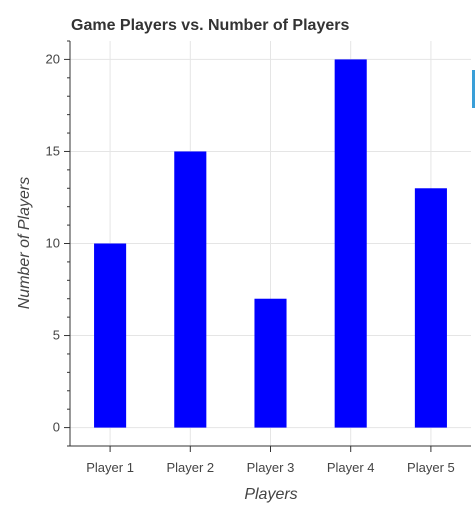 The width and height of the screenshot is (475, 507). Describe the element at coordinates (56, 427) in the screenshot. I see `y-tick-label: 0` at that location.